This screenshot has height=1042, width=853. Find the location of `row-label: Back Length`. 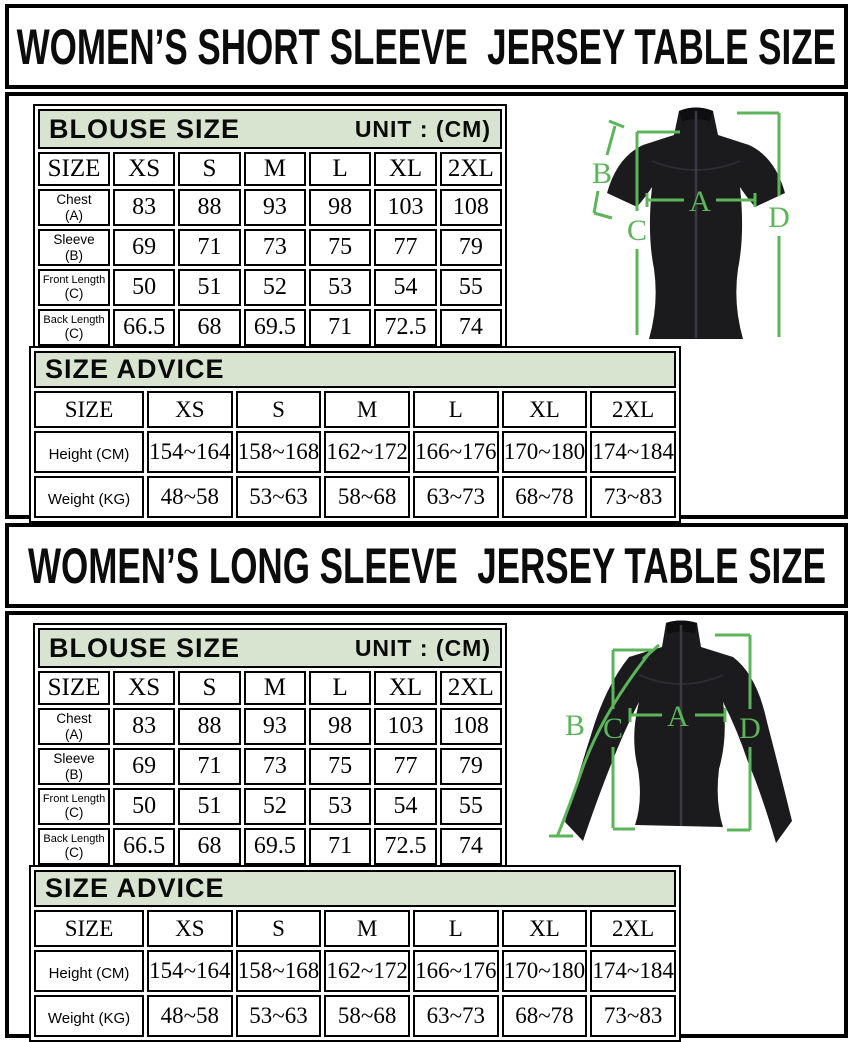

row-label: Back Length is located at coordinates (74, 319).